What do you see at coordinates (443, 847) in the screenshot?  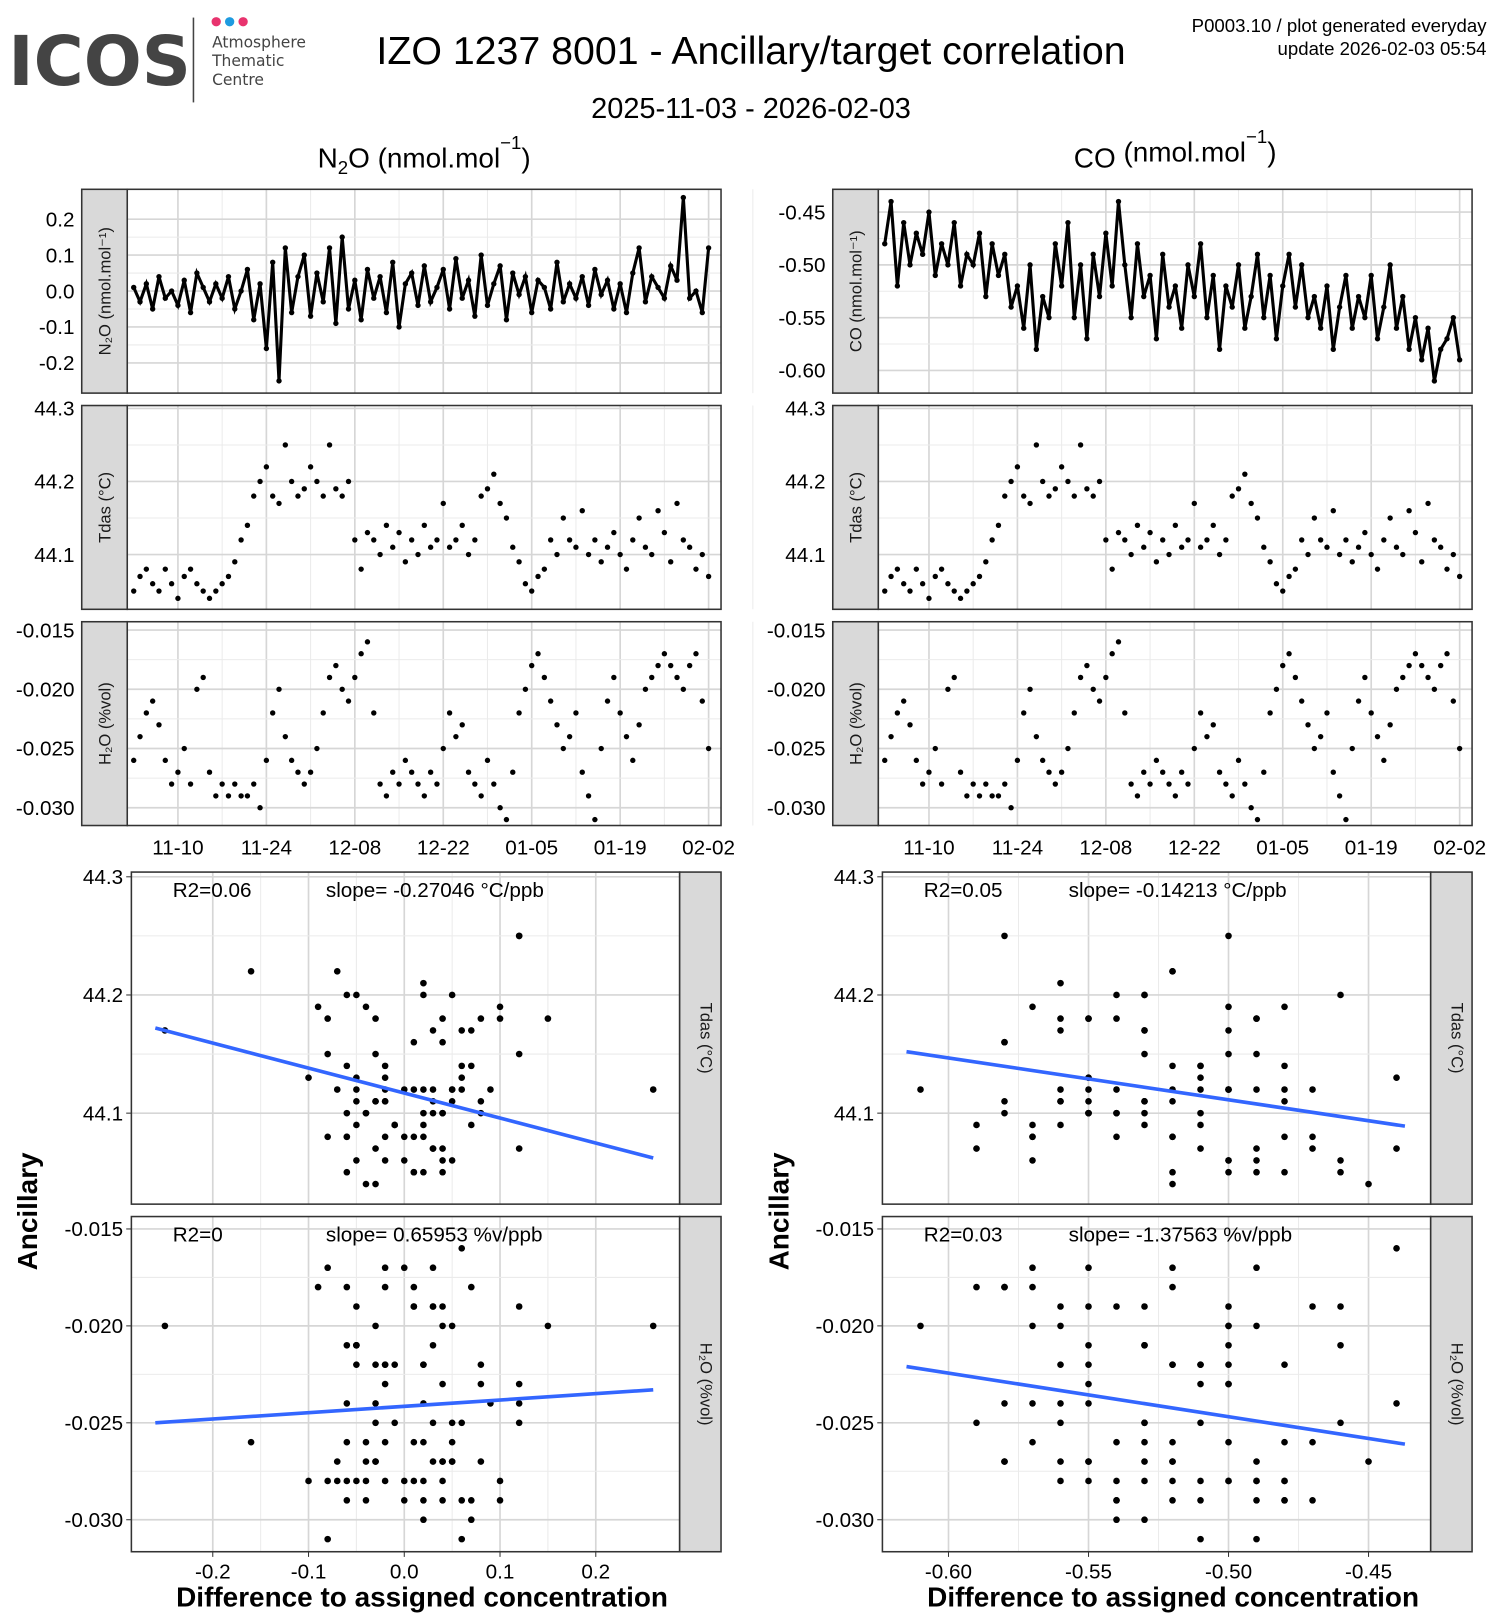 I see `x-tick-label: 12-22` at bounding box center [443, 847].